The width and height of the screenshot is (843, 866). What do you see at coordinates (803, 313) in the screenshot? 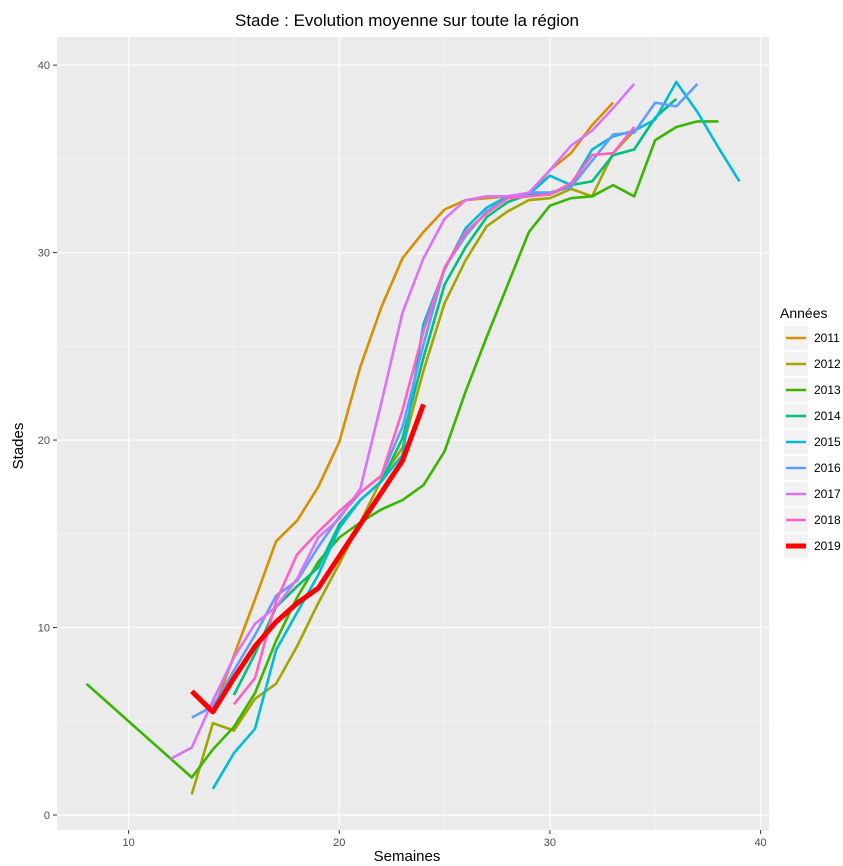
I see `legend-title: Années` at bounding box center [803, 313].